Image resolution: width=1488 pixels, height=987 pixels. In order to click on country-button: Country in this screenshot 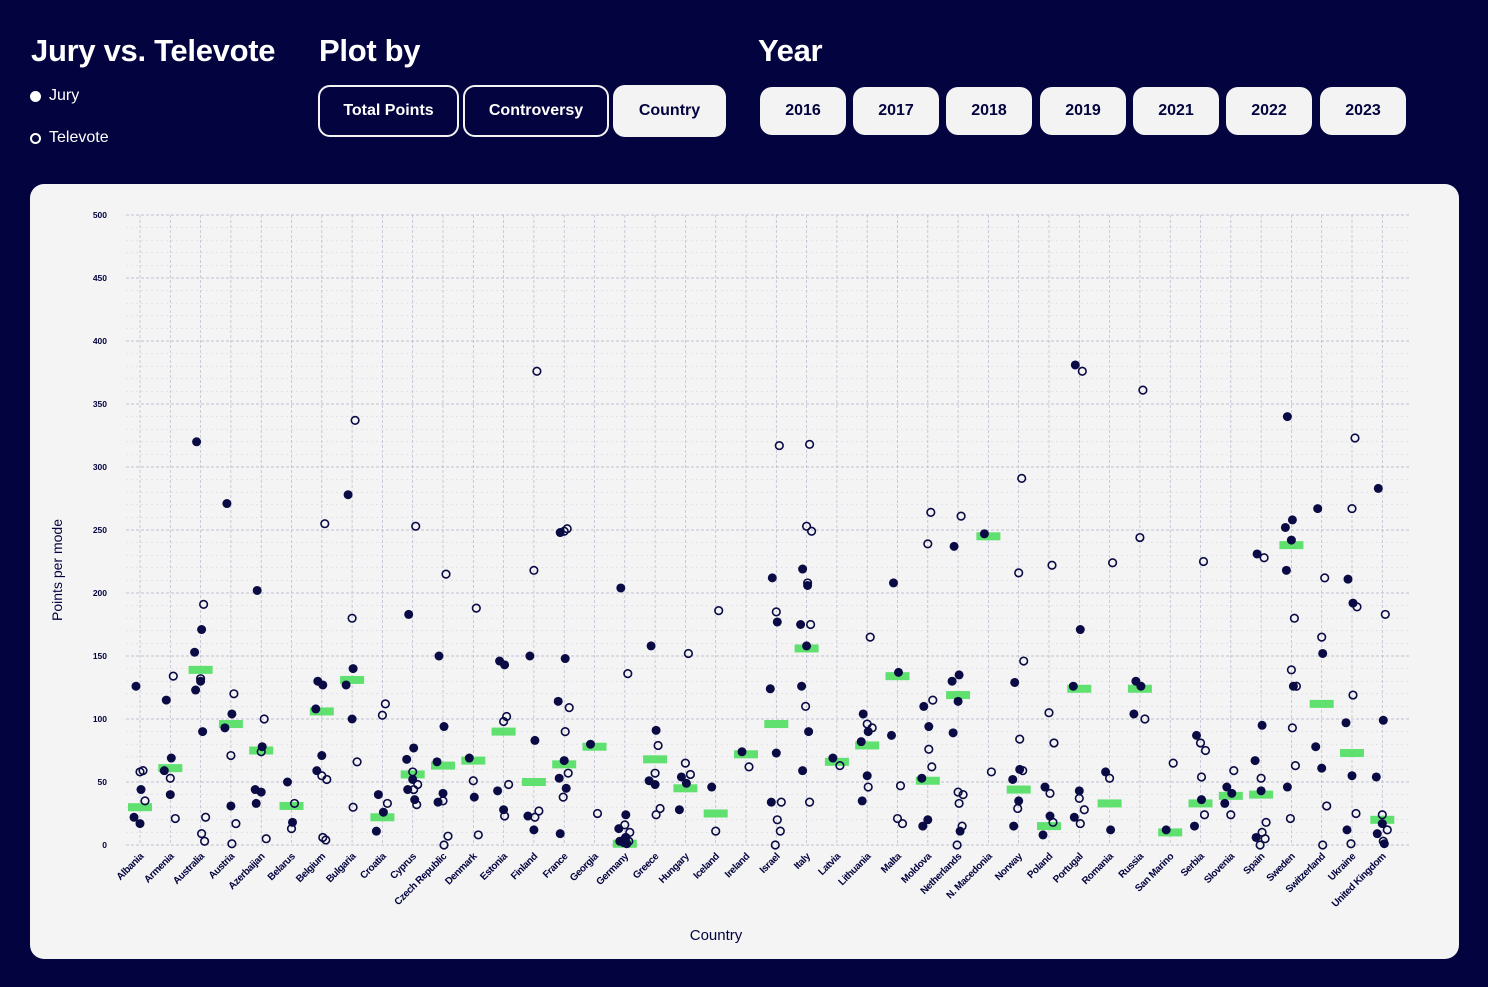, I will do `click(669, 111)`.